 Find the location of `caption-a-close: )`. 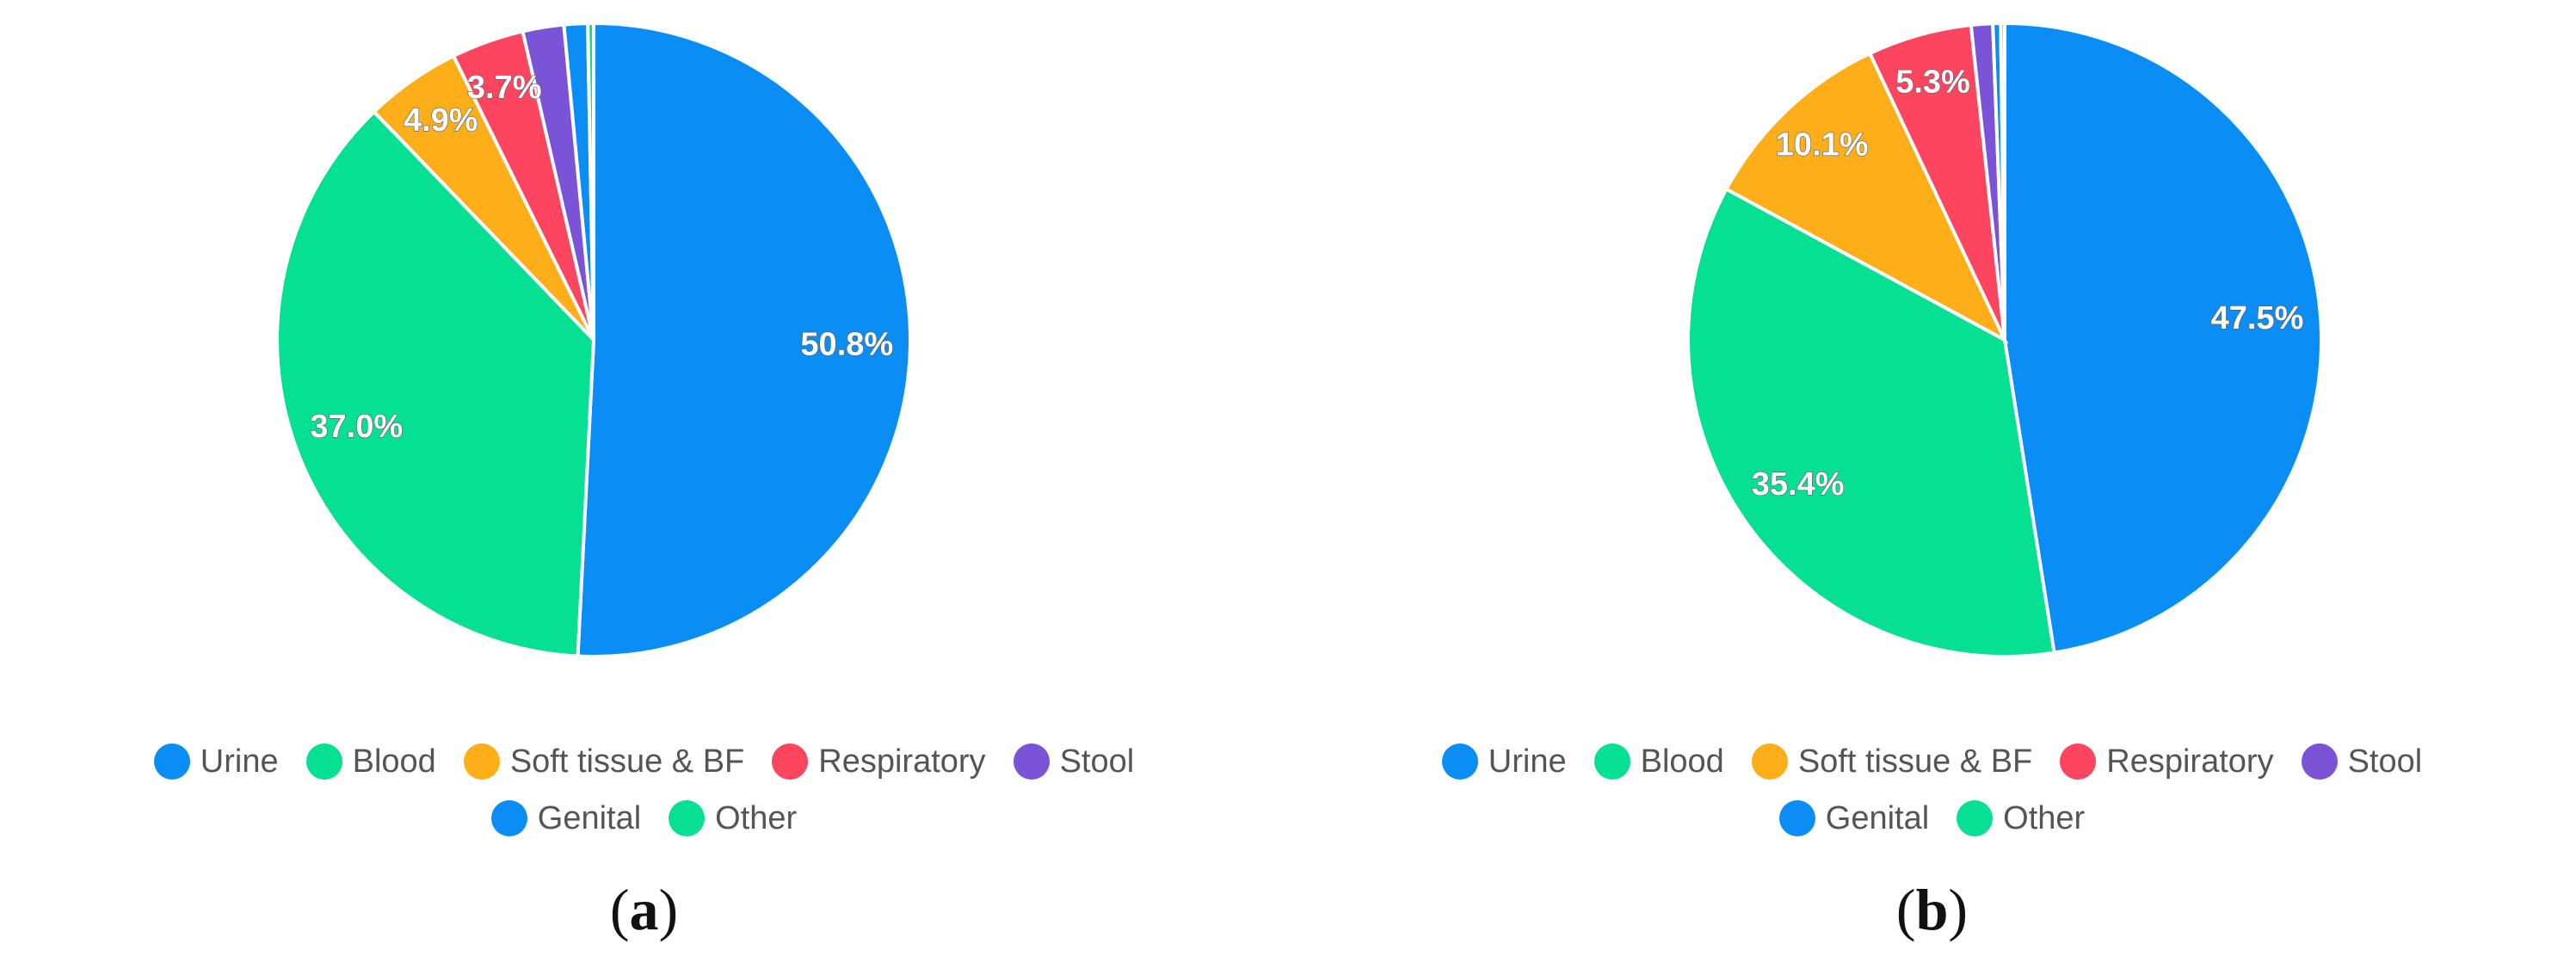

caption-a-close: ) is located at coordinates (668, 909).